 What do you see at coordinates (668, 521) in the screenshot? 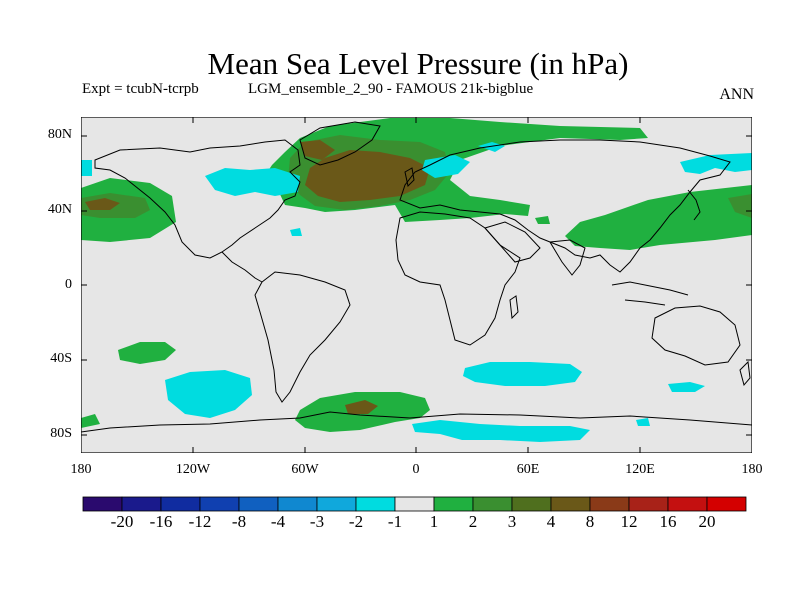
I see `colorbar-label: 16` at bounding box center [668, 521].